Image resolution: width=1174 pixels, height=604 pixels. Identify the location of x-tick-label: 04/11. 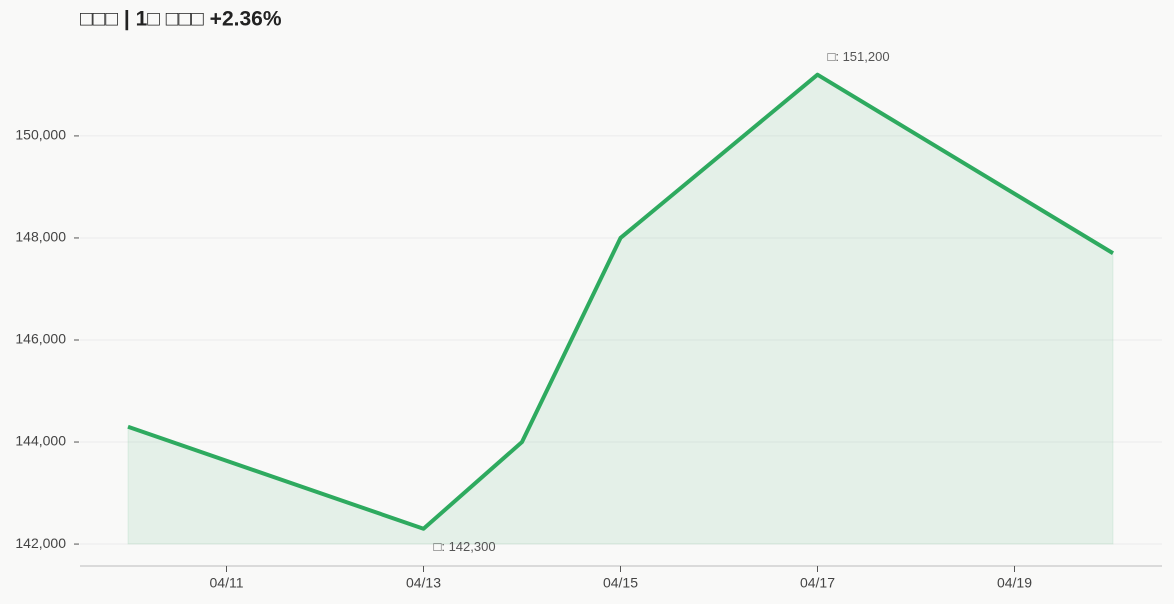
(227, 583).